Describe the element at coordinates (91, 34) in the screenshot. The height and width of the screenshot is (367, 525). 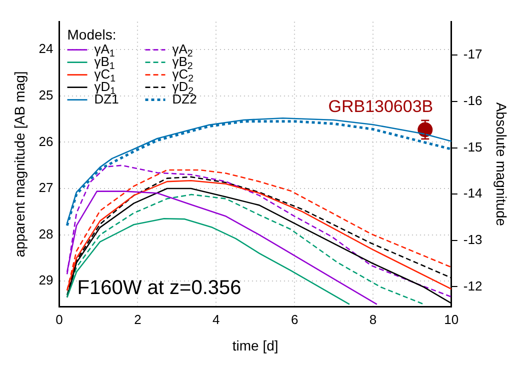
I see `legend-title: Models:` at that location.